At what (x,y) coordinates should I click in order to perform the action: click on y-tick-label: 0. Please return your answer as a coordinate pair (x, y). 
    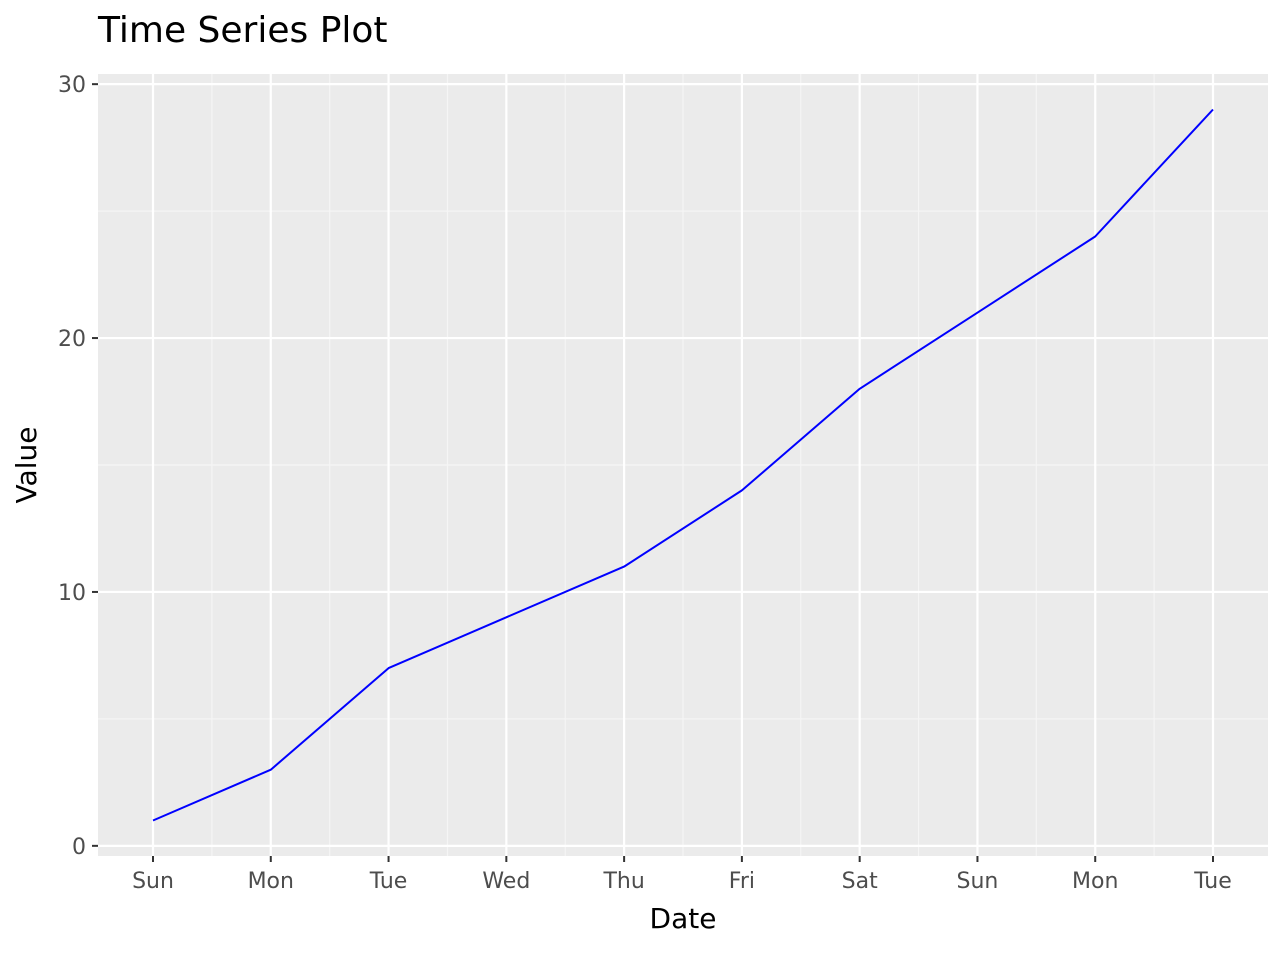
    Looking at the image, I should click on (79, 847).